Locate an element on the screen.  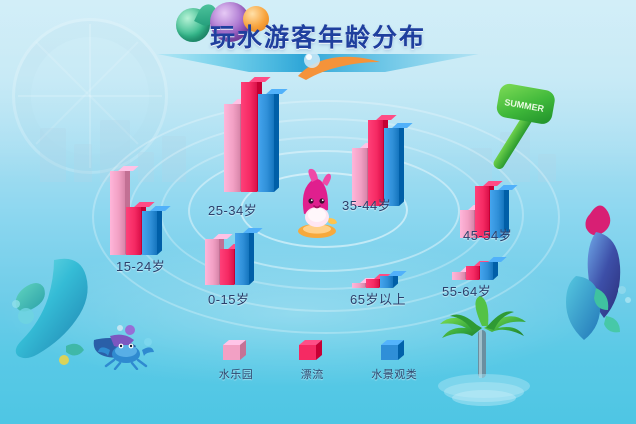
orange-swoosh is located at coordinates (339, 66).